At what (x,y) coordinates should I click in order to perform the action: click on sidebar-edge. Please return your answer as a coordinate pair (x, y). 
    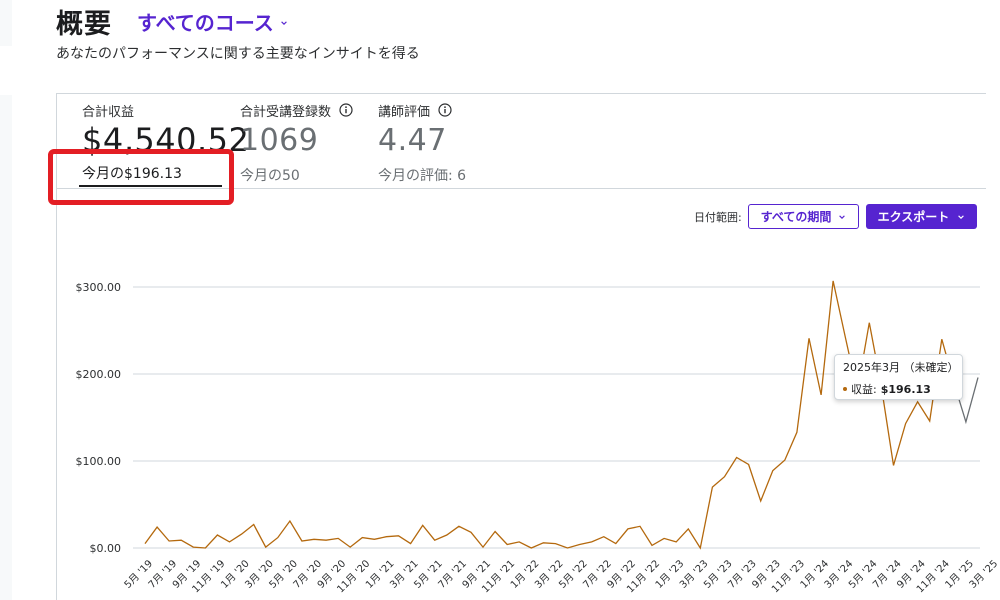
    Looking at the image, I should click on (6, 23).